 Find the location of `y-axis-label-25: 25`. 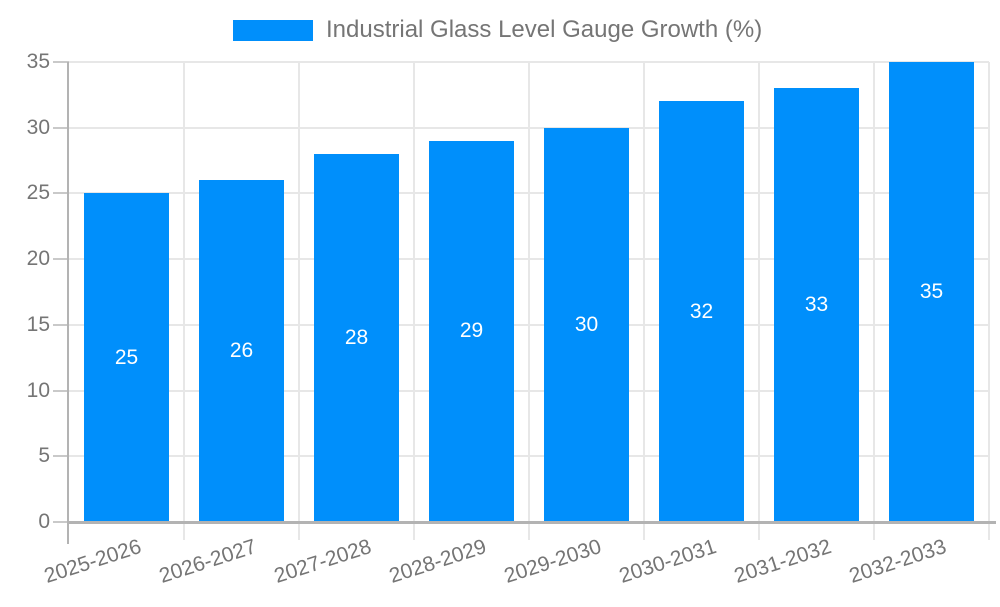

y-axis-label-25: 25 is located at coordinates (38, 193).